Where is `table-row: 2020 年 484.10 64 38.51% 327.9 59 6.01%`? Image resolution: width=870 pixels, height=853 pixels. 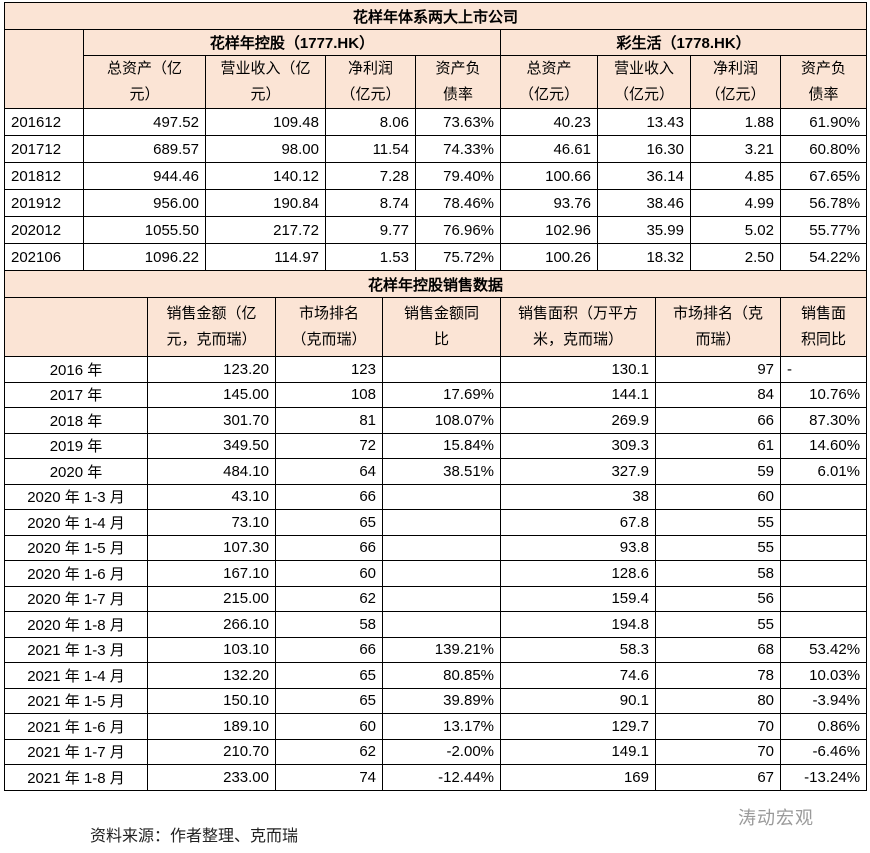
table-row: 2020 年 484.10 64 38.51% 327.9 59 6.01% is located at coordinates (436, 471).